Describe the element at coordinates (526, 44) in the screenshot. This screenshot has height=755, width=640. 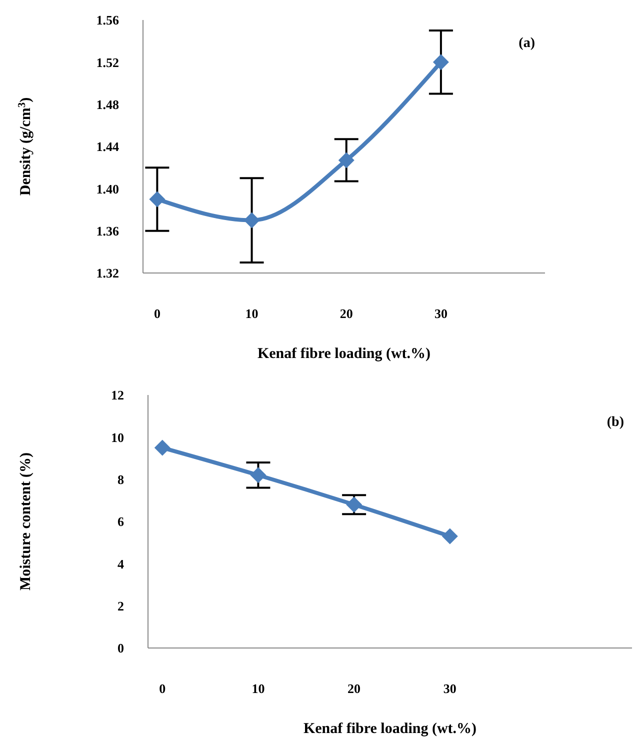
I see `annotation: (a)` at that location.